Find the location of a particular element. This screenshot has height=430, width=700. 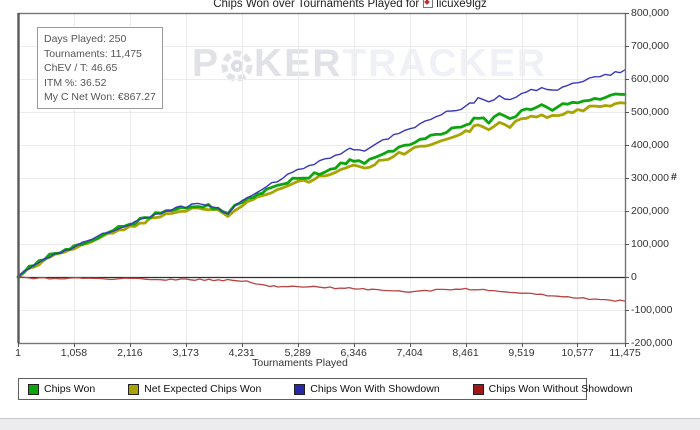

watermark-tracker: TRACKER is located at coordinates (445, 63).